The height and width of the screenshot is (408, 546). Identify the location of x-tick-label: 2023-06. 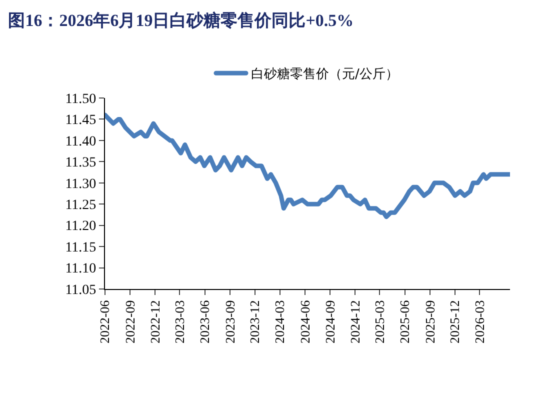
(204, 322).